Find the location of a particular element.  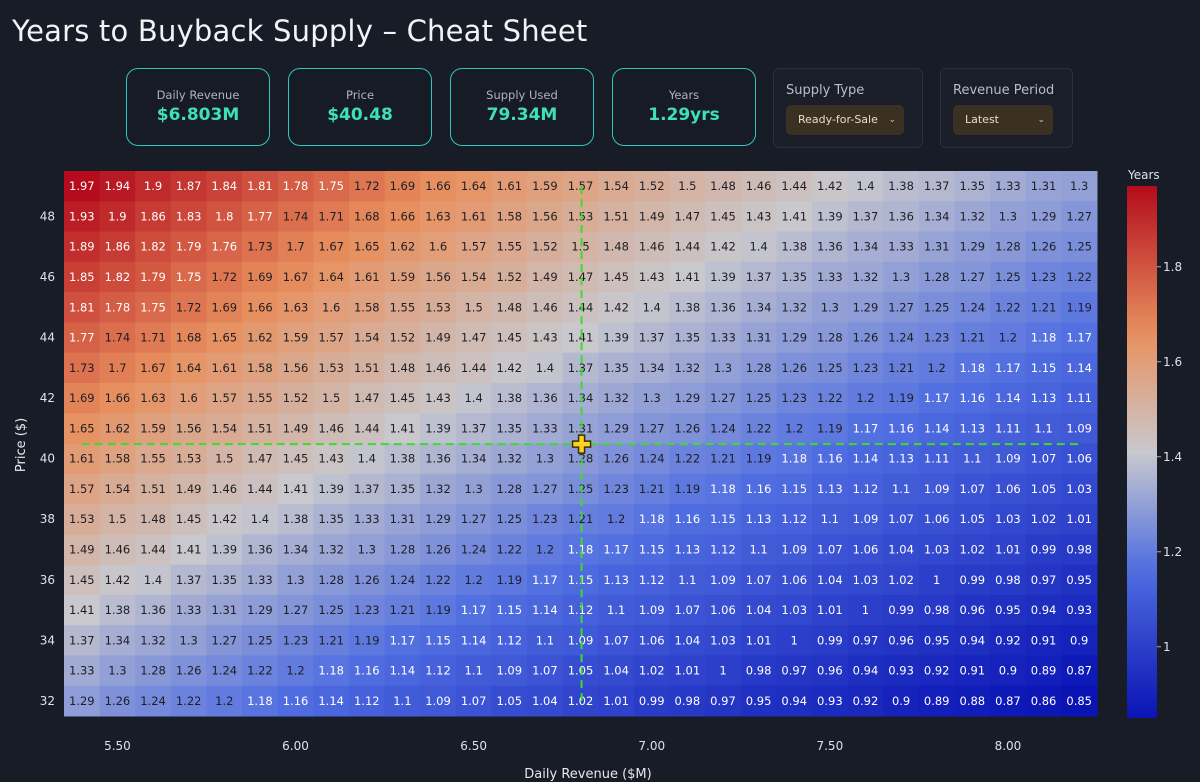

colorbar is located at coordinates (1142, 452).